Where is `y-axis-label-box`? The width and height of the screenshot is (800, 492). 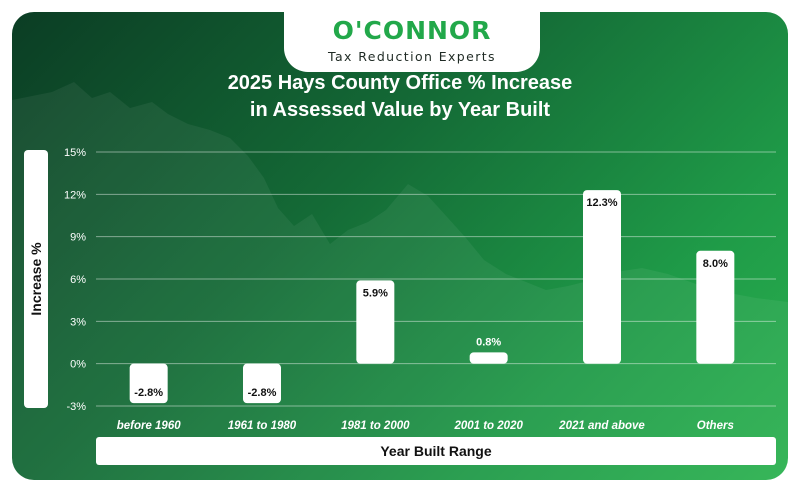
y-axis-label-box is located at coordinates (36, 279).